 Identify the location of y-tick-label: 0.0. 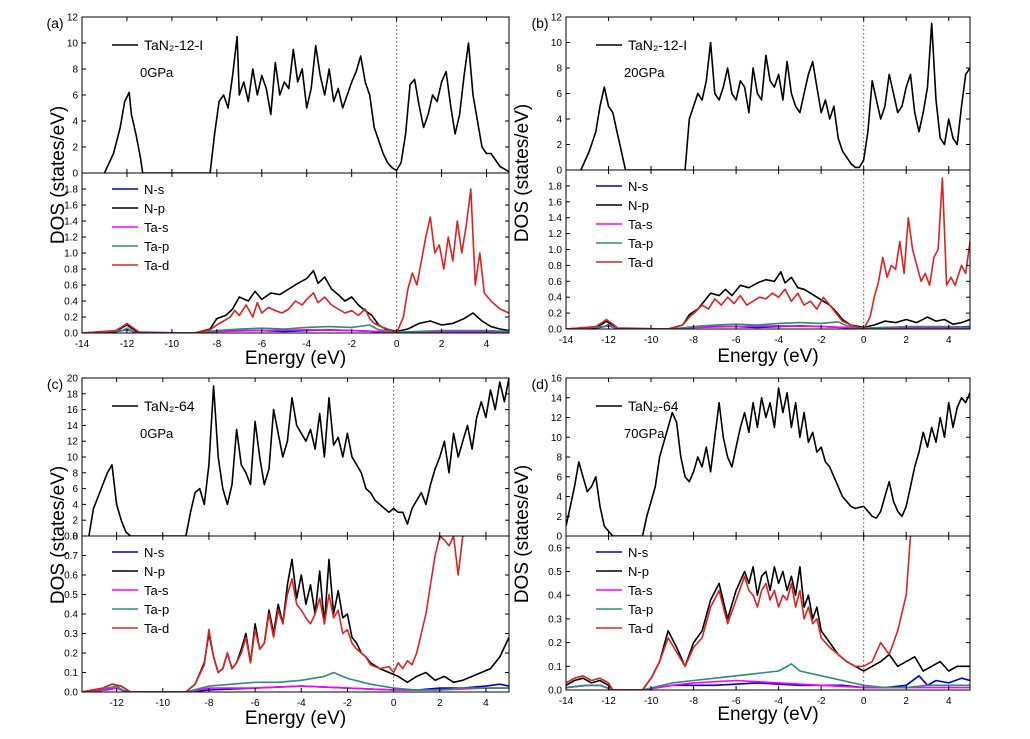
(71, 693).